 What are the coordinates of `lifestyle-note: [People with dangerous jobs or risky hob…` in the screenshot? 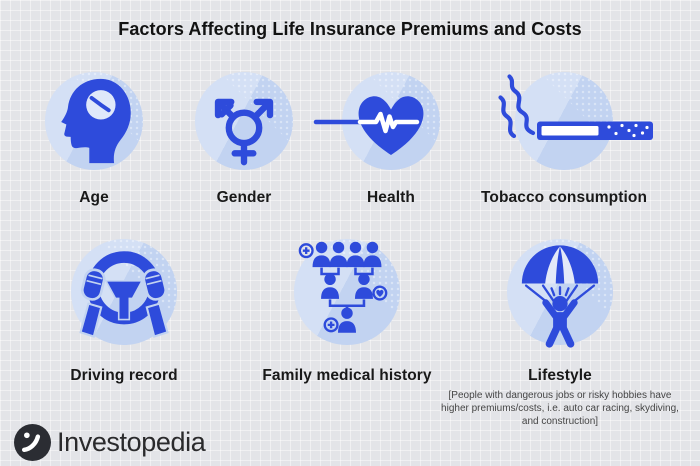 It's located at (560, 408).